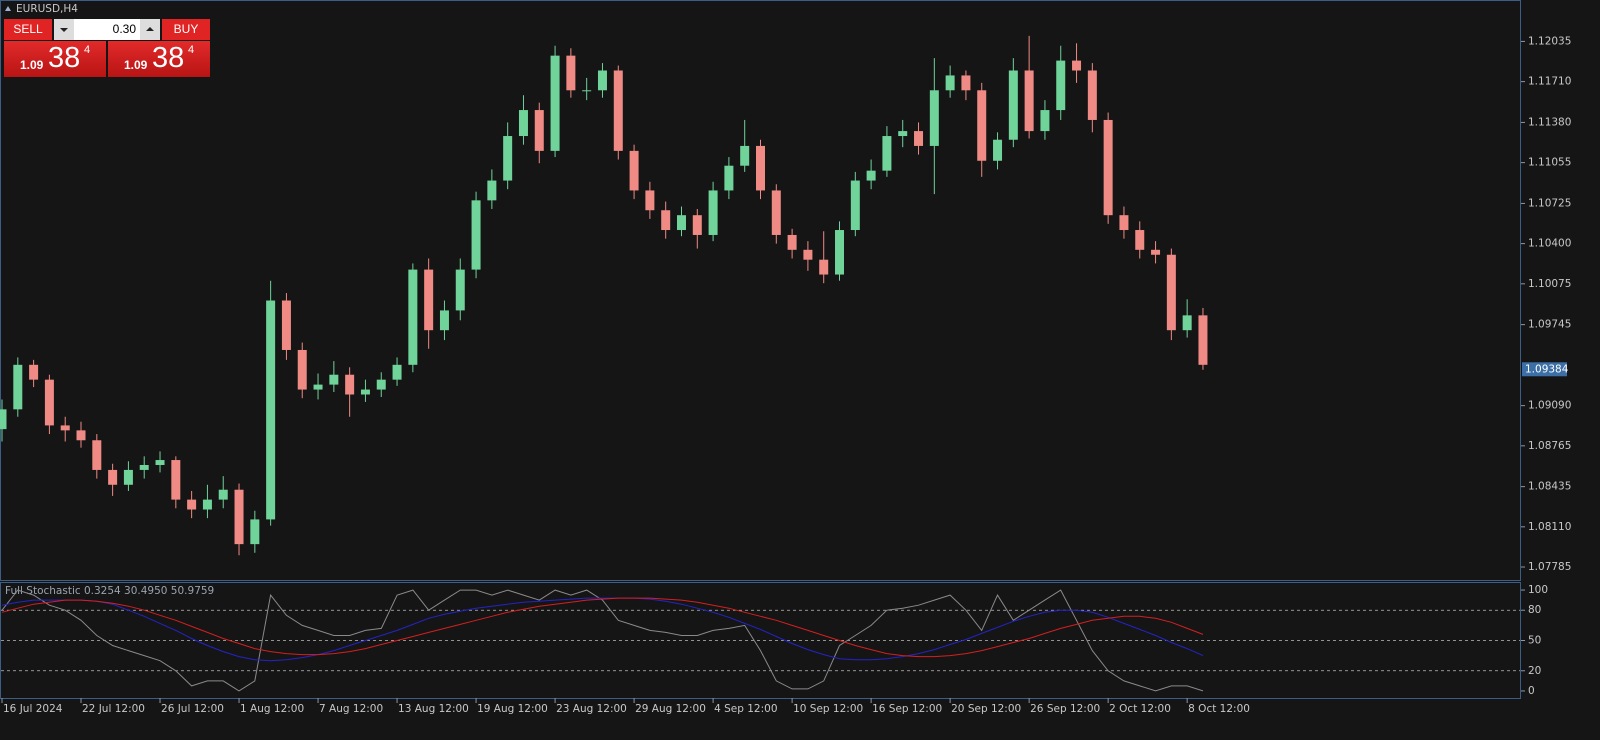  What do you see at coordinates (1547, 369) in the screenshot?
I see `last-price-label: 1.09384` at bounding box center [1547, 369].